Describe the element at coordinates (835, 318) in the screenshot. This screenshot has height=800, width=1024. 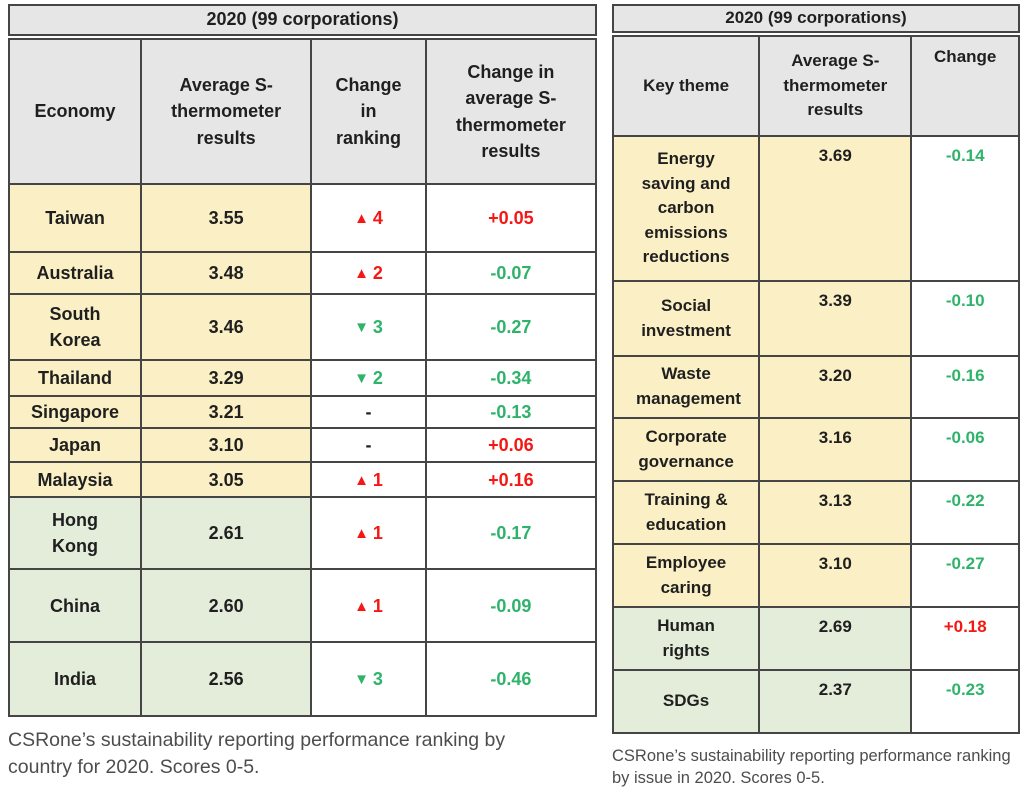
I see `avg-score-cell: 3.39` at that location.